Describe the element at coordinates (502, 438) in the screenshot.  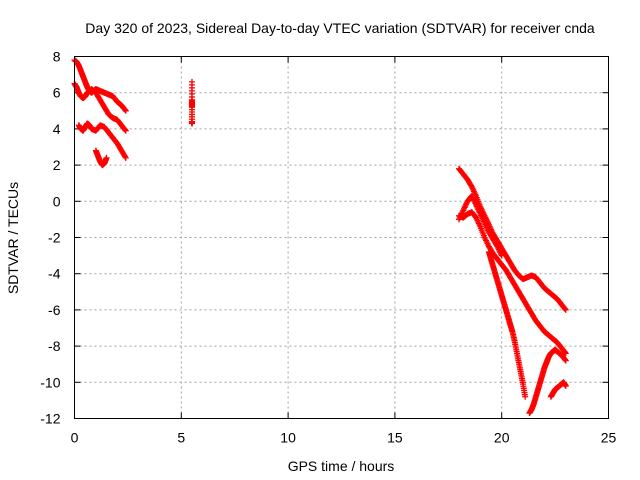
I see `x-tick-label: 20` at that location.